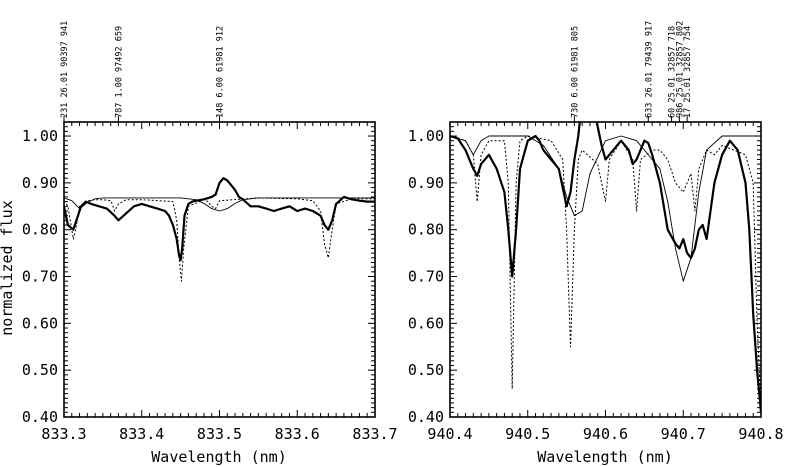 Image resolution: width=787 pixels, height=467 pixels. I want to click on x-tick-label: 833.6, so click(297, 434).